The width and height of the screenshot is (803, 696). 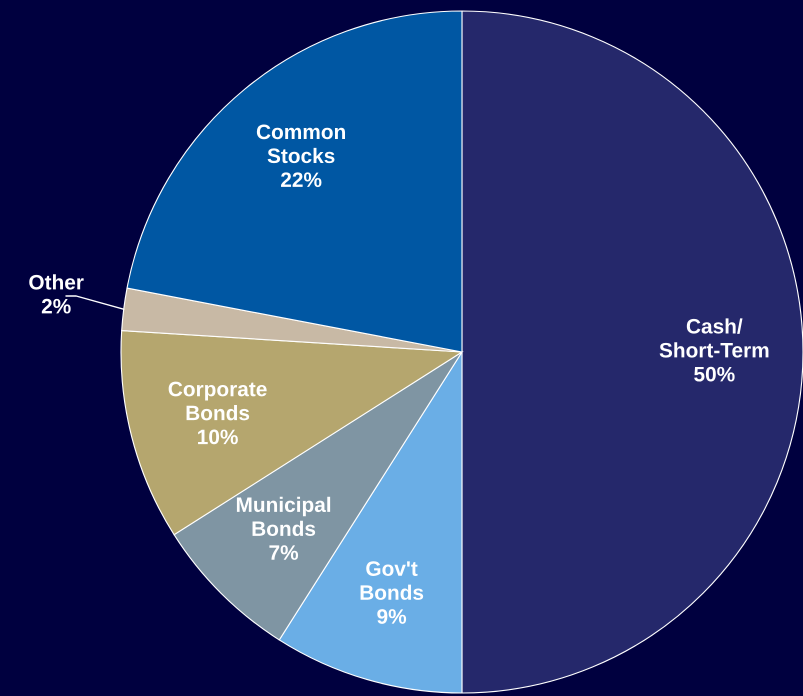 What do you see at coordinates (283, 516) in the screenshot?
I see `slice-label: Municipal Bonds` at bounding box center [283, 516].